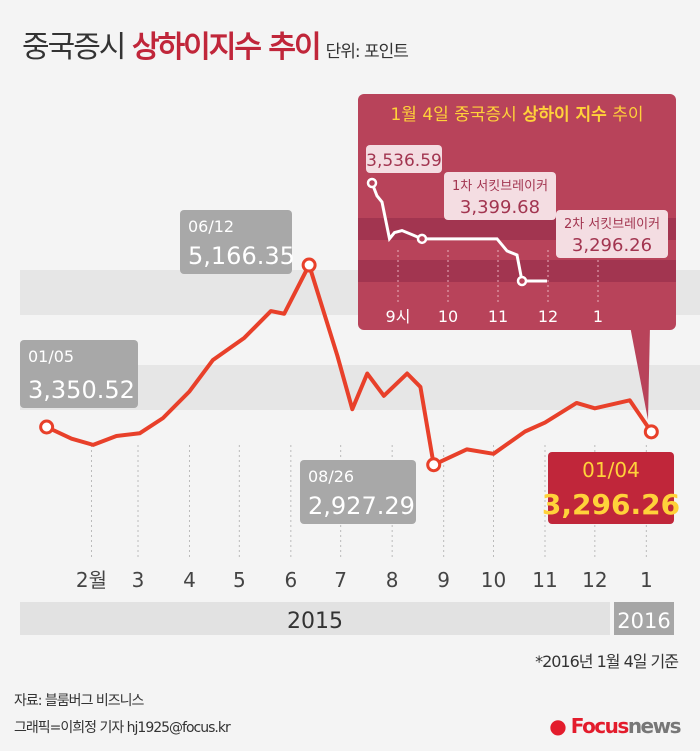  I want to click on x-tick-label: 9, so click(443, 580).